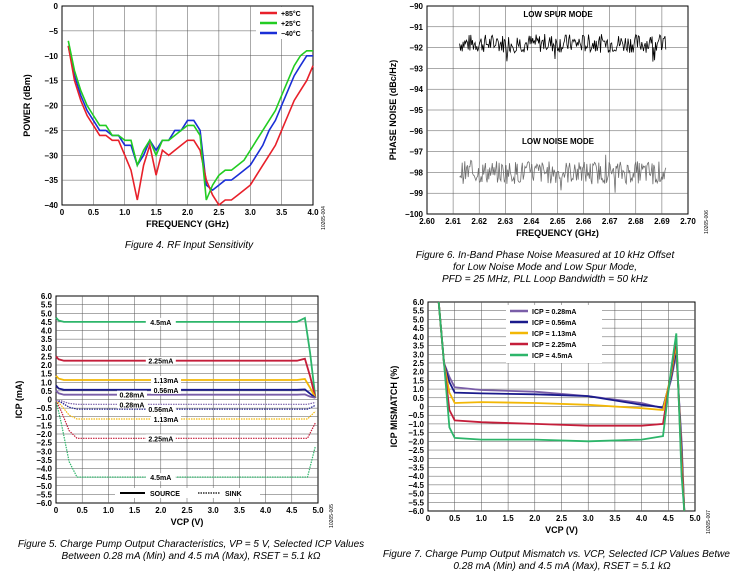 Image resolution: width=730 pixels, height=586 pixels. Describe the element at coordinates (589, 518) in the screenshot. I see `x-tick-label: 3.0` at that location.